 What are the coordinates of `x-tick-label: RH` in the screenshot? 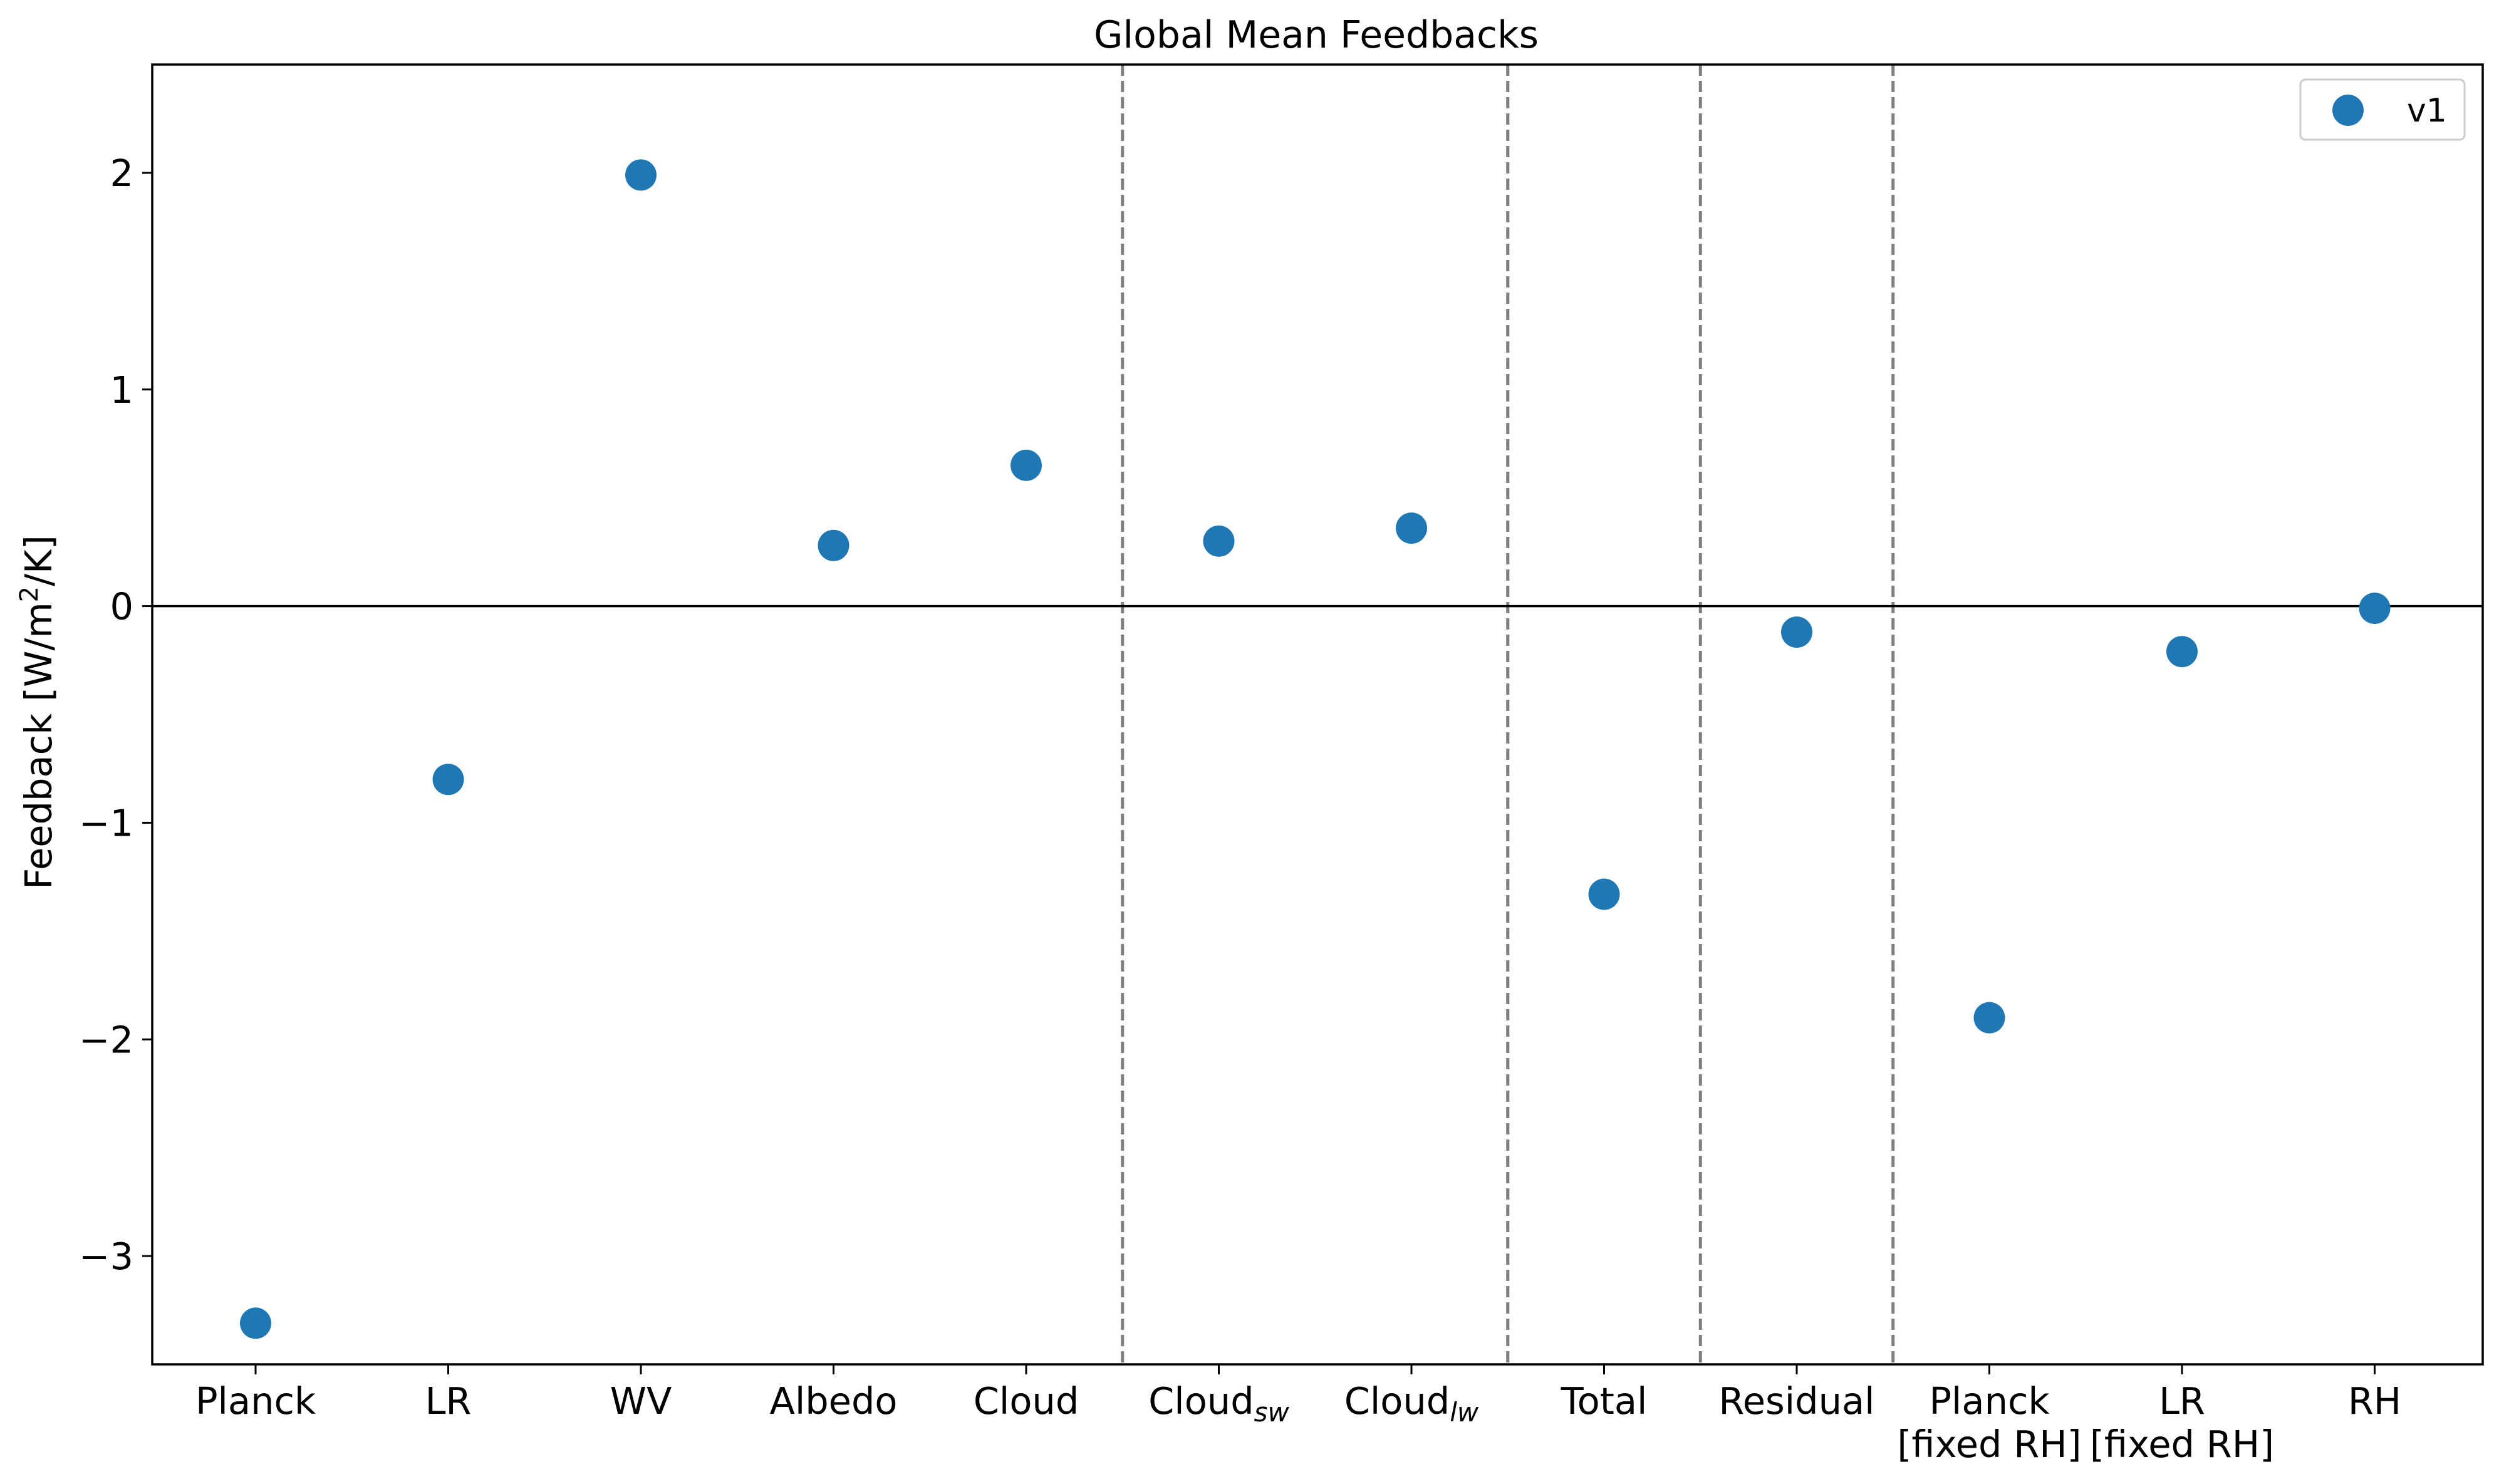 It's located at (2374, 1401).